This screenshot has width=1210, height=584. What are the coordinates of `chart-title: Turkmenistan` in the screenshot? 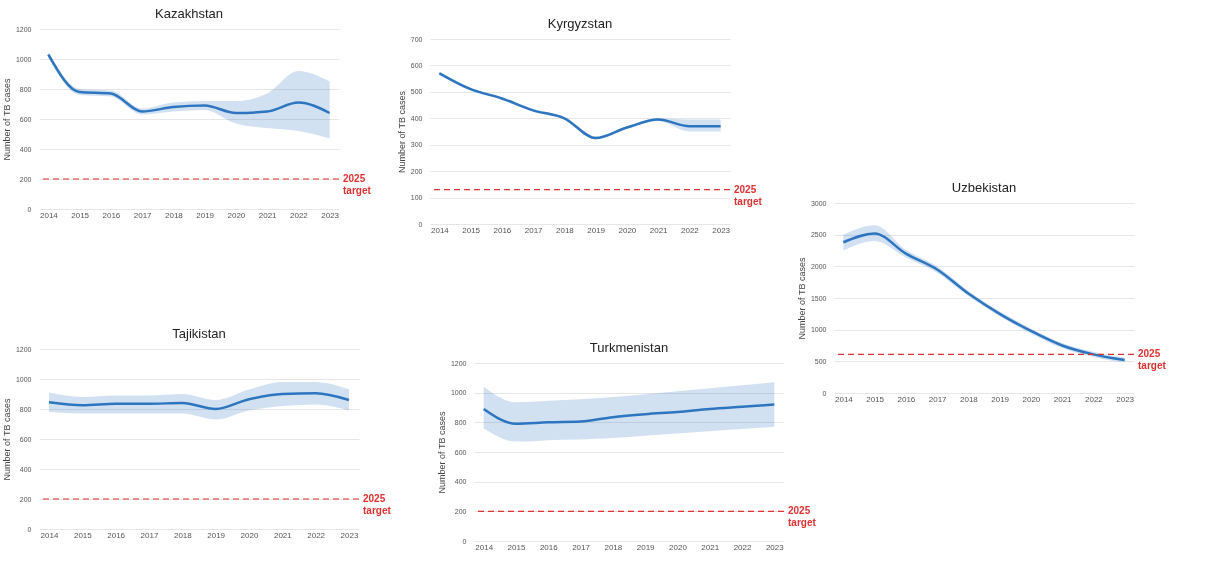 It's located at (629, 347).